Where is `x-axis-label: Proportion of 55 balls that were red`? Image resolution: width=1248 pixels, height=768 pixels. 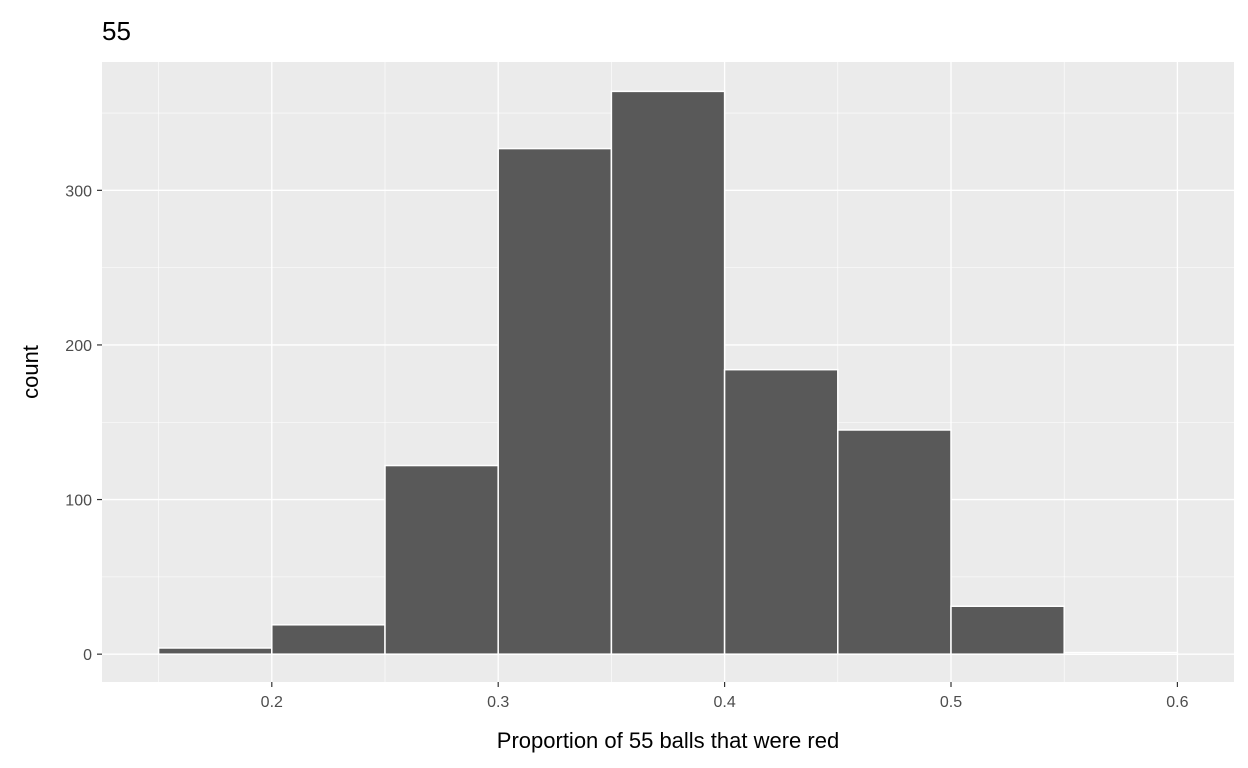
x-axis-label: Proportion of 55 balls that were red is located at coordinates (668, 740).